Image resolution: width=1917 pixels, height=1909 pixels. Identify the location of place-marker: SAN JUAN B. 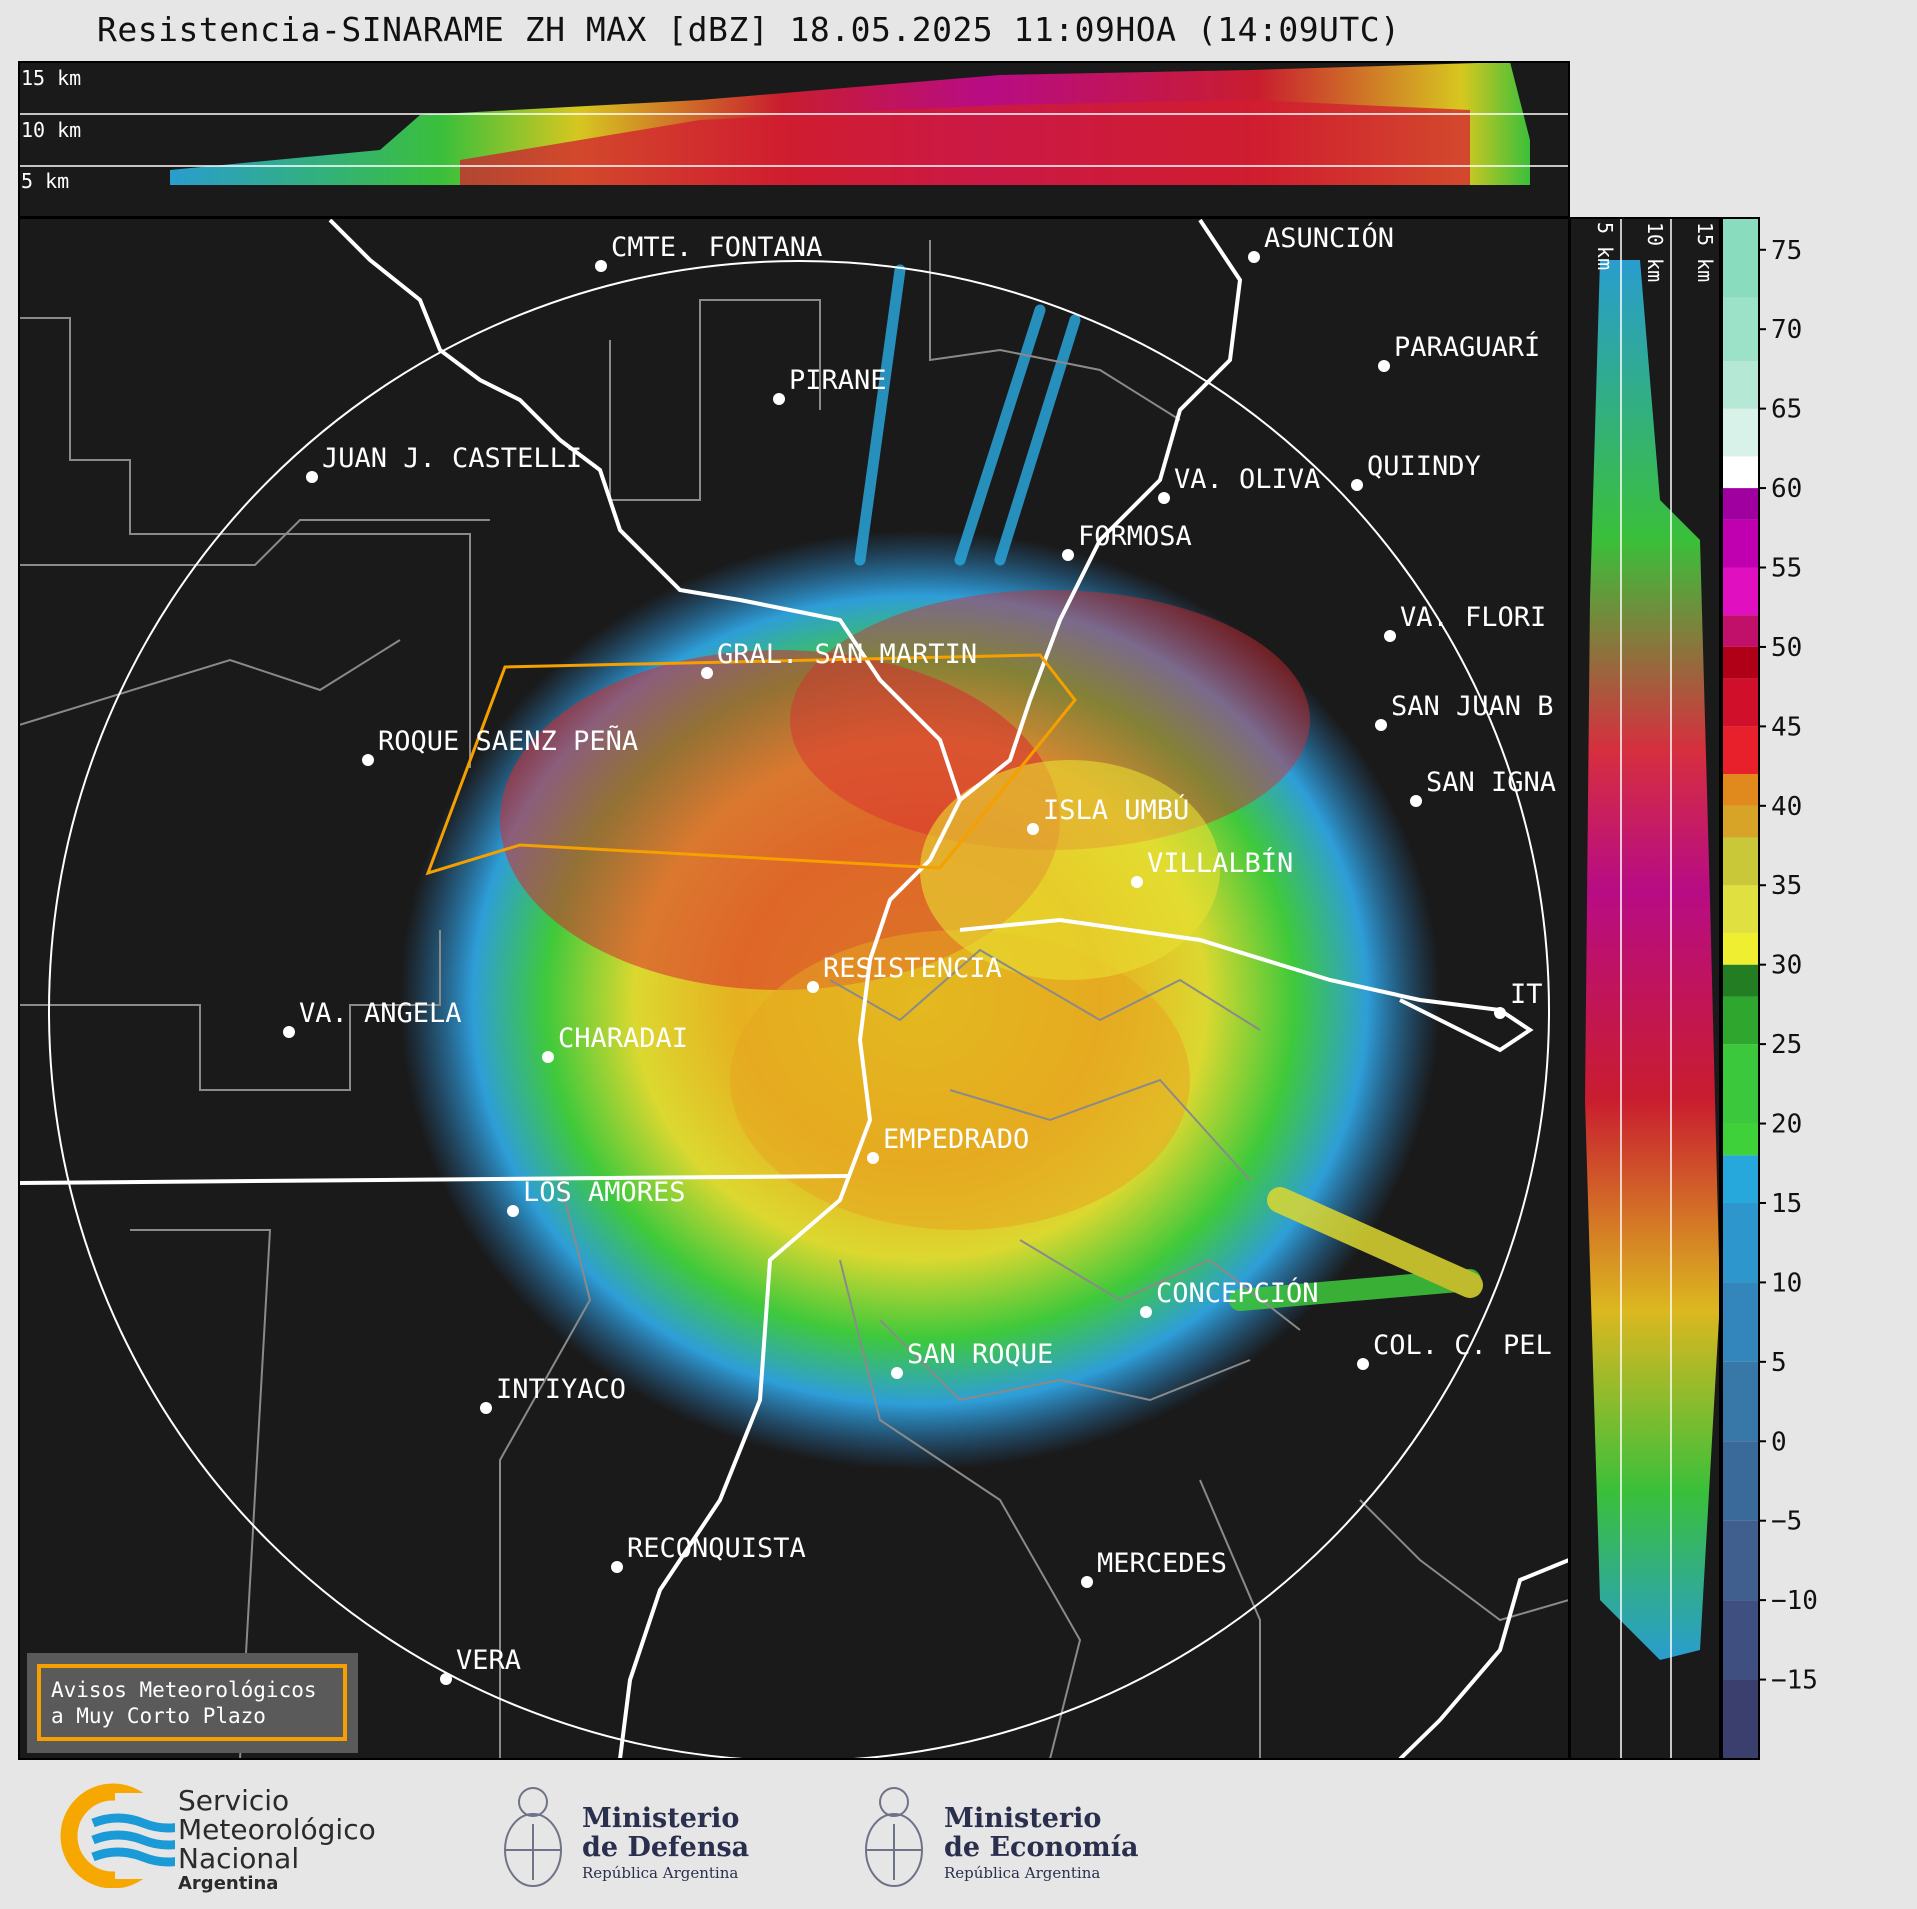
(1464, 711).